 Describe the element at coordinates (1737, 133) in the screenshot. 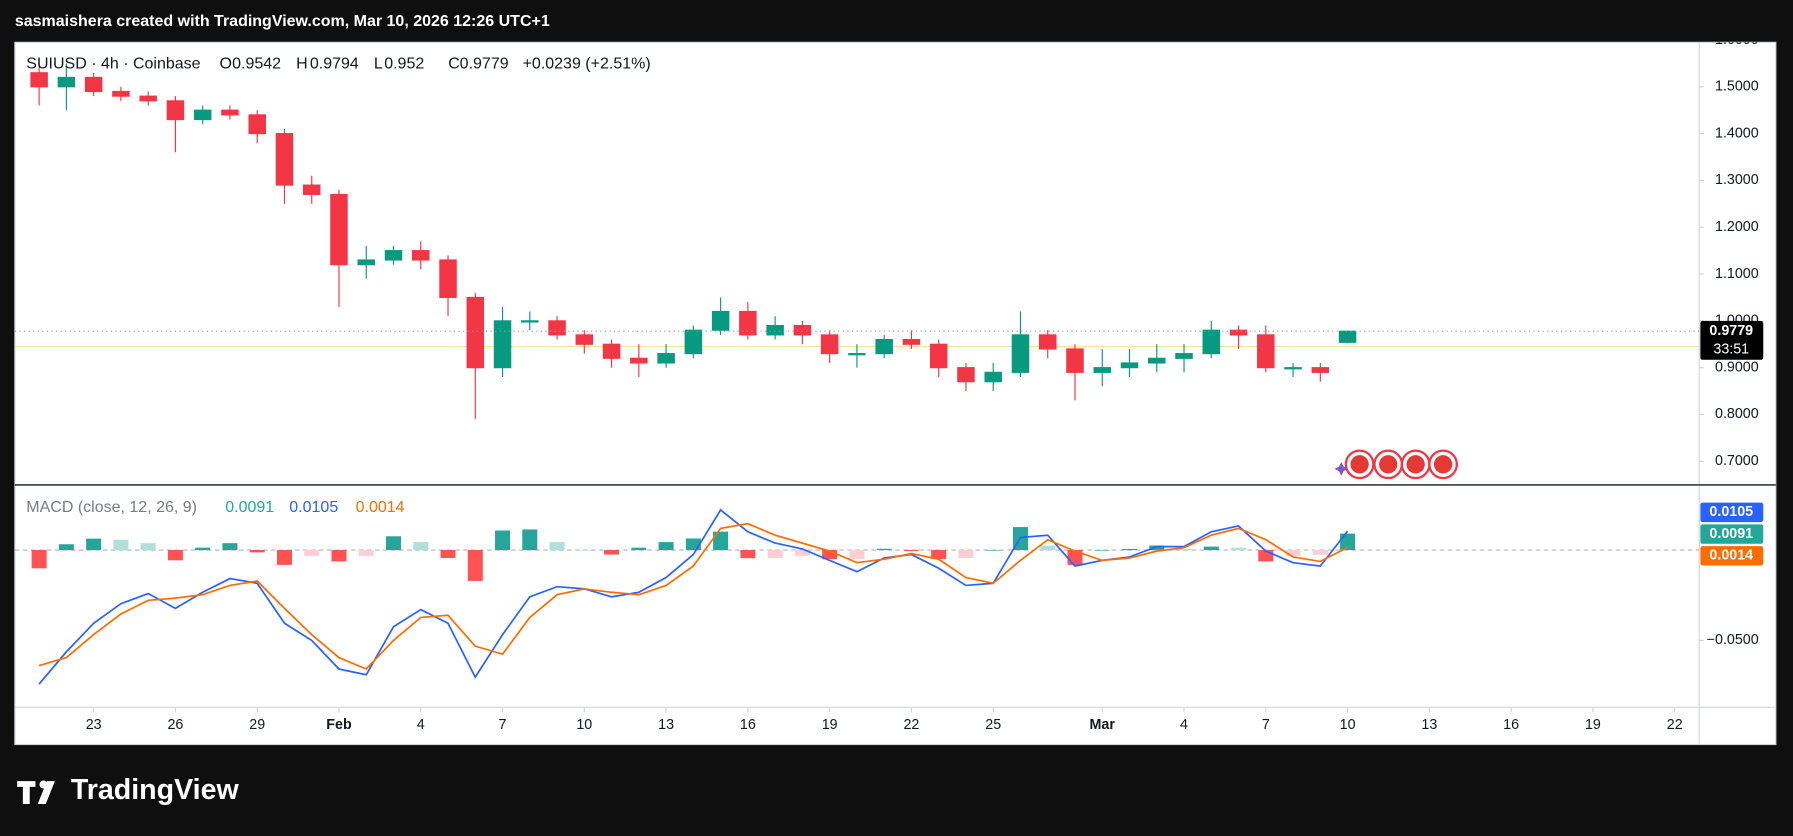

I see `y-tick-label: 1.4000` at that location.